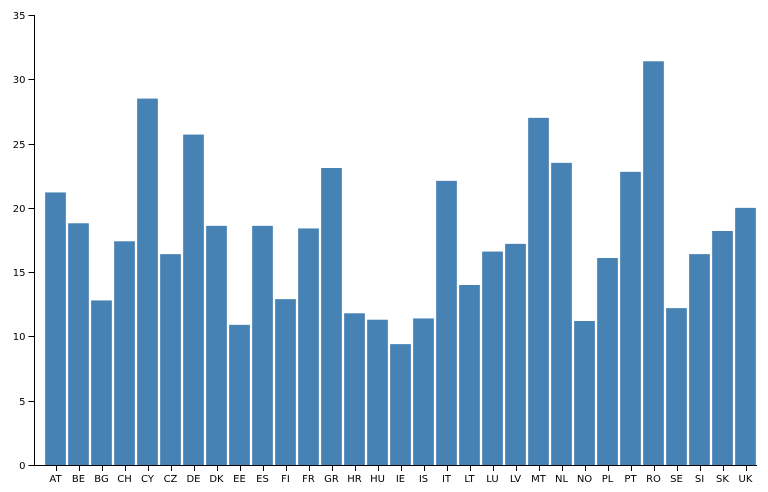  What do you see at coordinates (515, 479) in the screenshot?
I see `x-tick-label: LV` at bounding box center [515, 479].